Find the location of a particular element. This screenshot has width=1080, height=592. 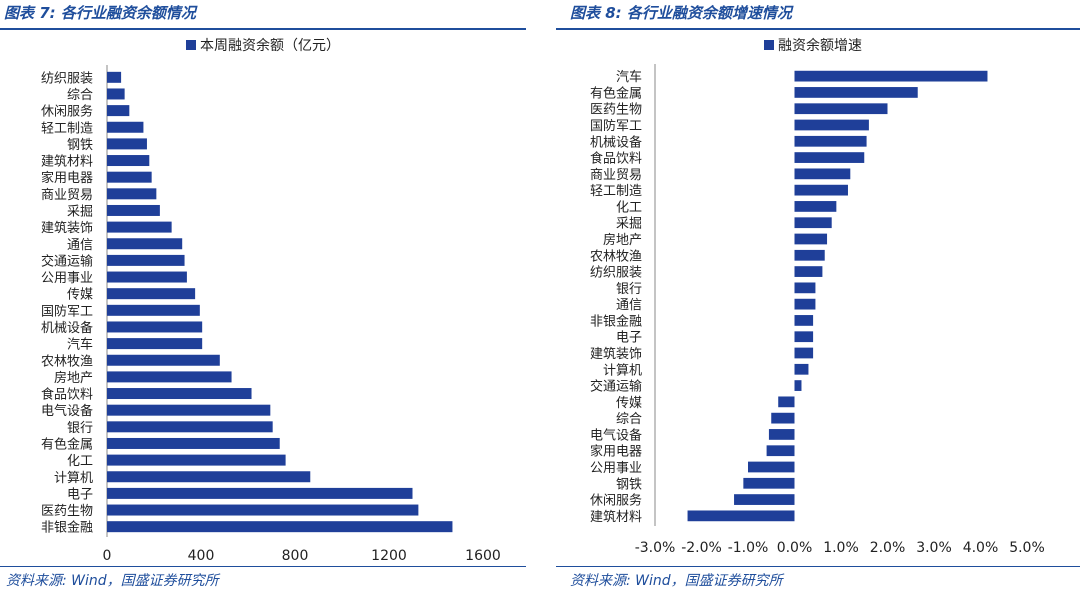

growth-category-label: 化工 is located at coordinates (629, 207).